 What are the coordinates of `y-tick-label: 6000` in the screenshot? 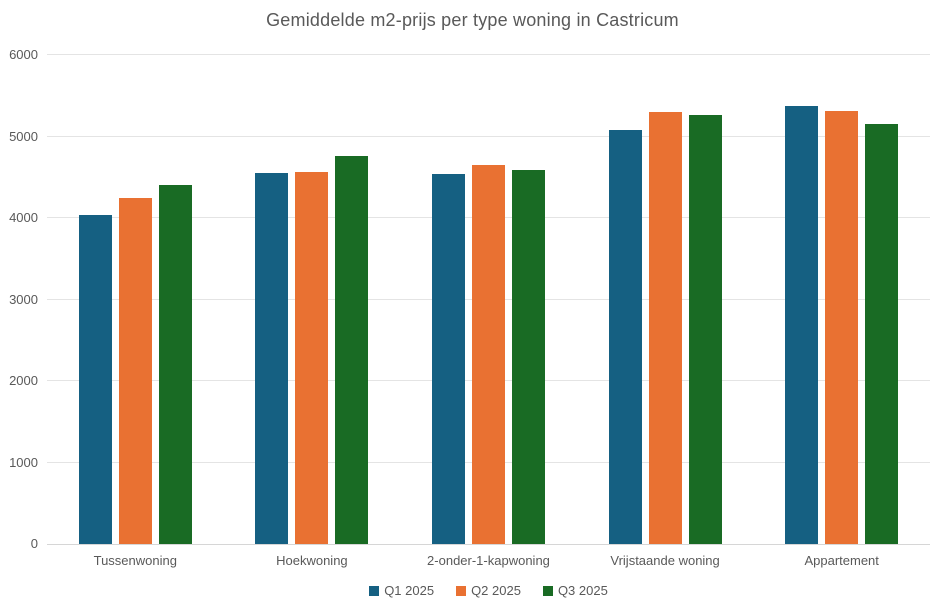 It's located at (23, 54).